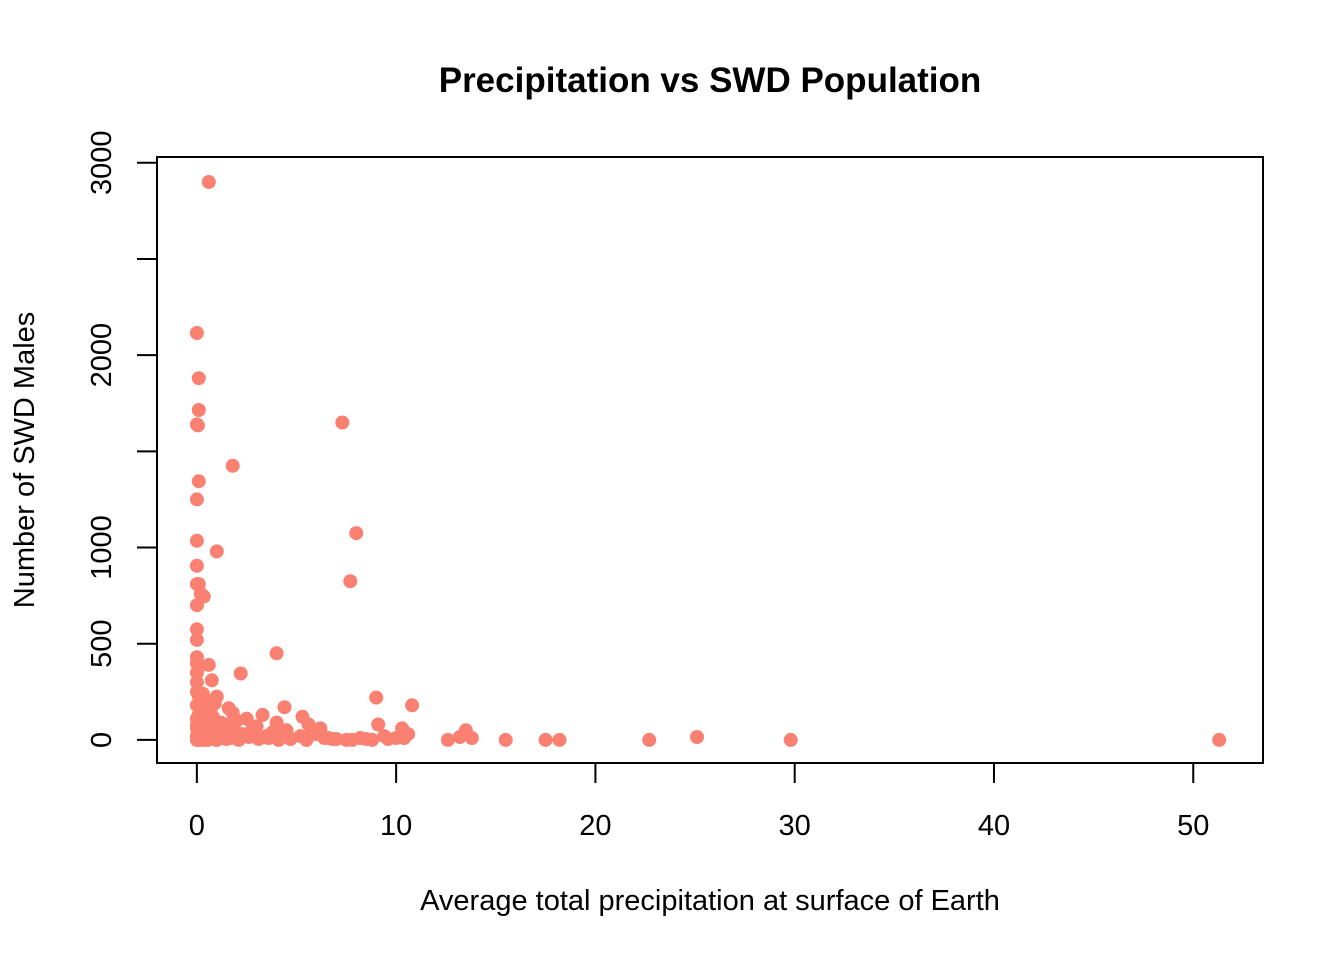 The height and width of the screenshot is (960, 1344). What do you see at coordinates (102, 547) in the screenshot?
I see `y-tick-label: 1000` at bounding box center [102, 547].